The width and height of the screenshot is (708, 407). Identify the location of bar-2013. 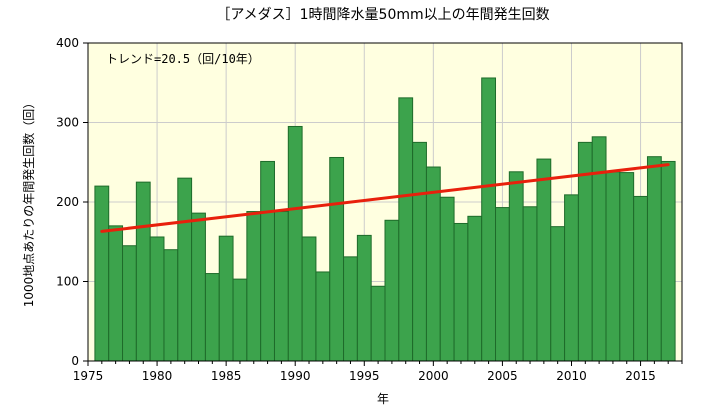
(613, 266).